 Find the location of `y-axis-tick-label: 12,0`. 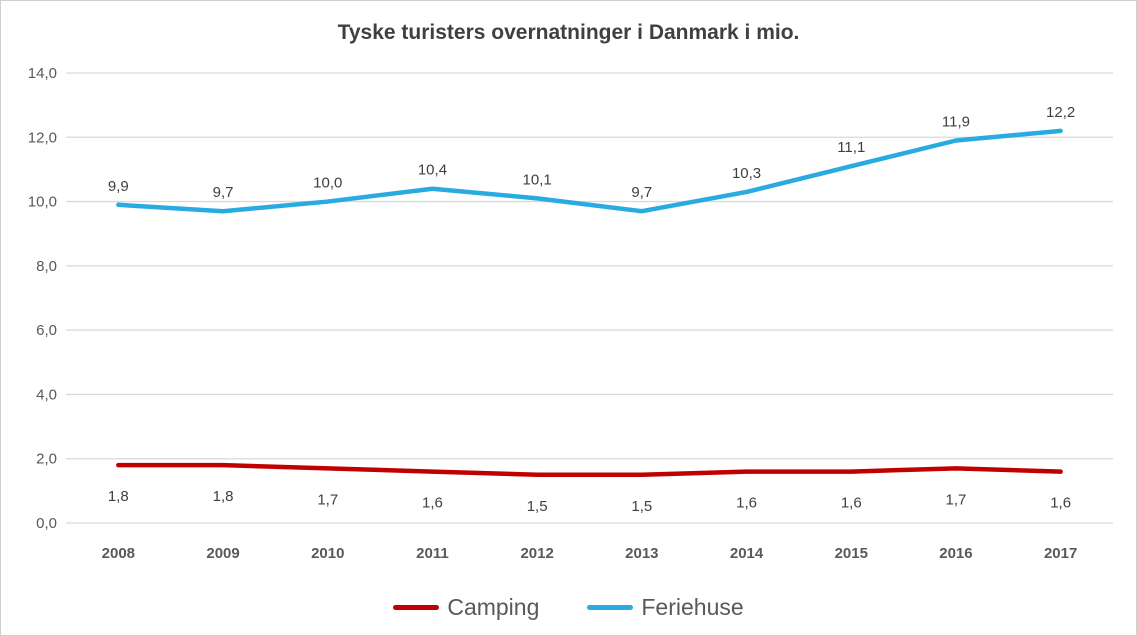

y-axis-tick-label: 12,0 is located at coordinates (42, 137).